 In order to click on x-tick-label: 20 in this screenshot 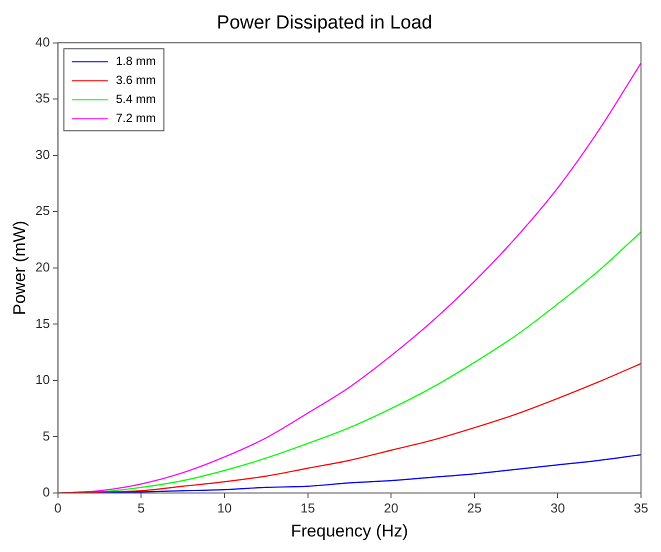, I will do `click(391, 508)`.